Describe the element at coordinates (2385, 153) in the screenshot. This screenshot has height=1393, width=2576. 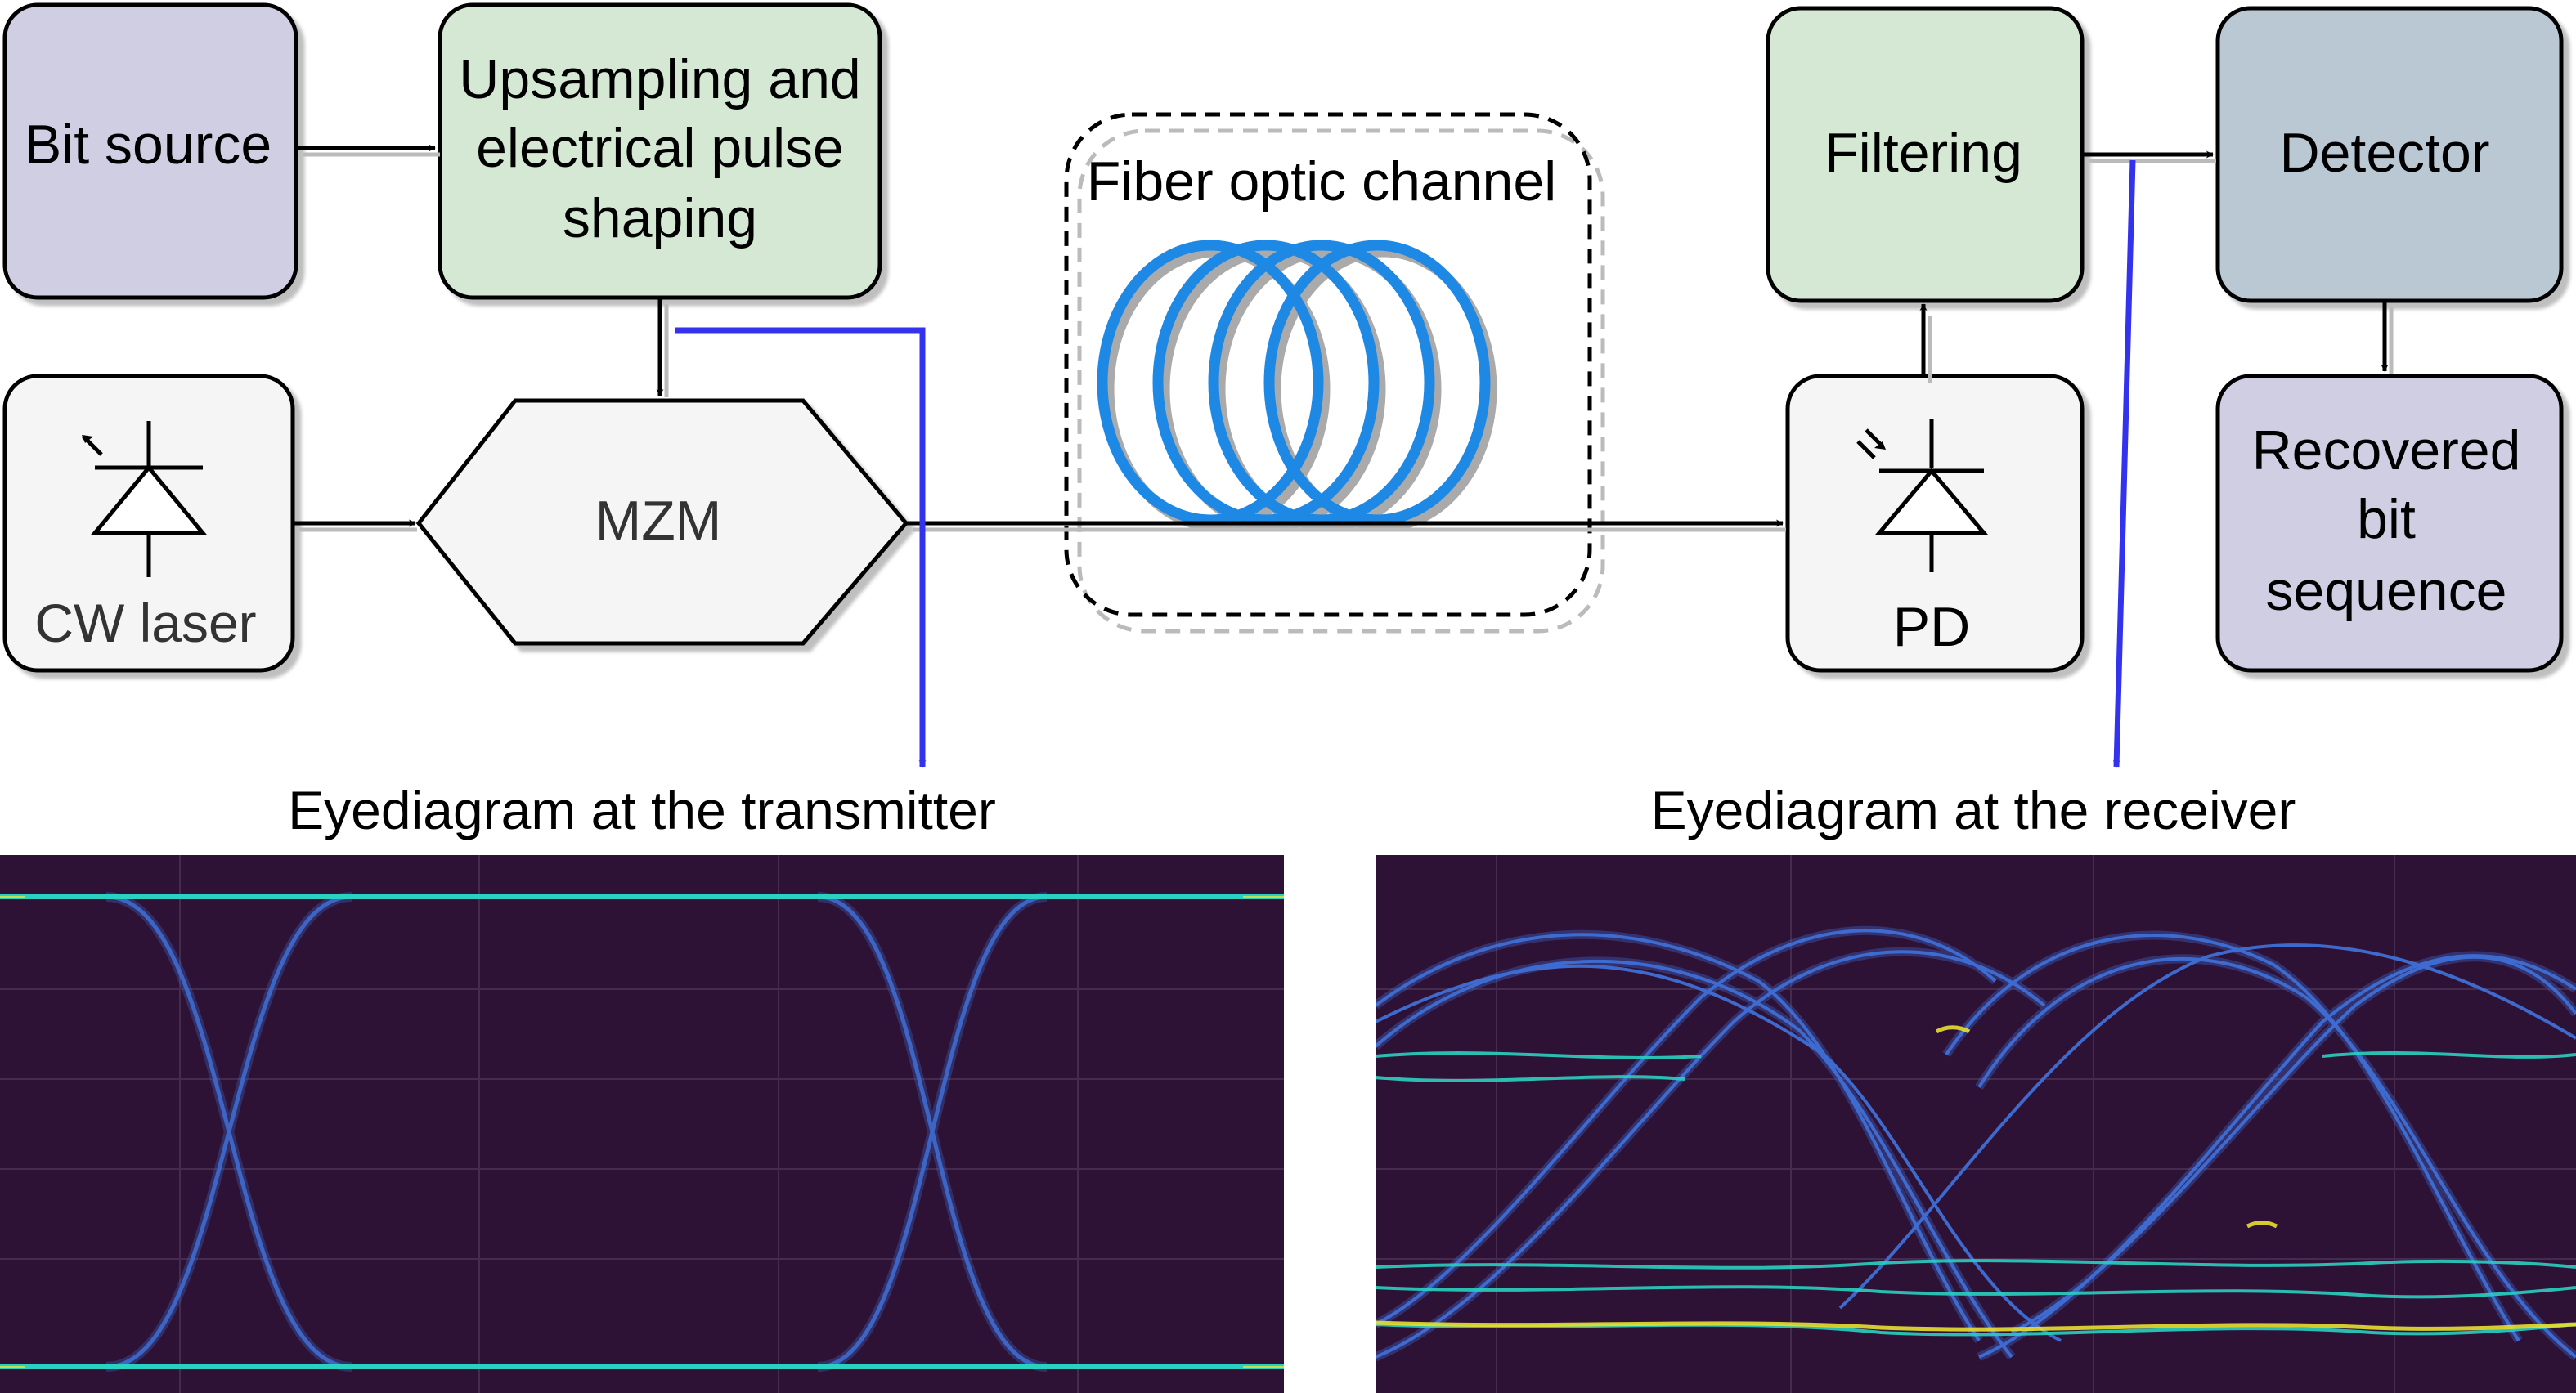
I see `detector-label: Detector` at that location.